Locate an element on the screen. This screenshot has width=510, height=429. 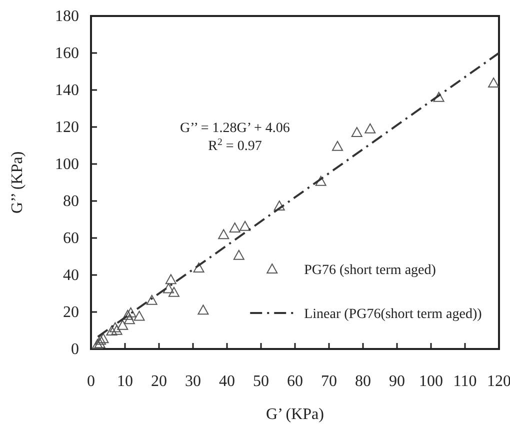
y-tick-label: 140 is located at coordinates (67, 90).